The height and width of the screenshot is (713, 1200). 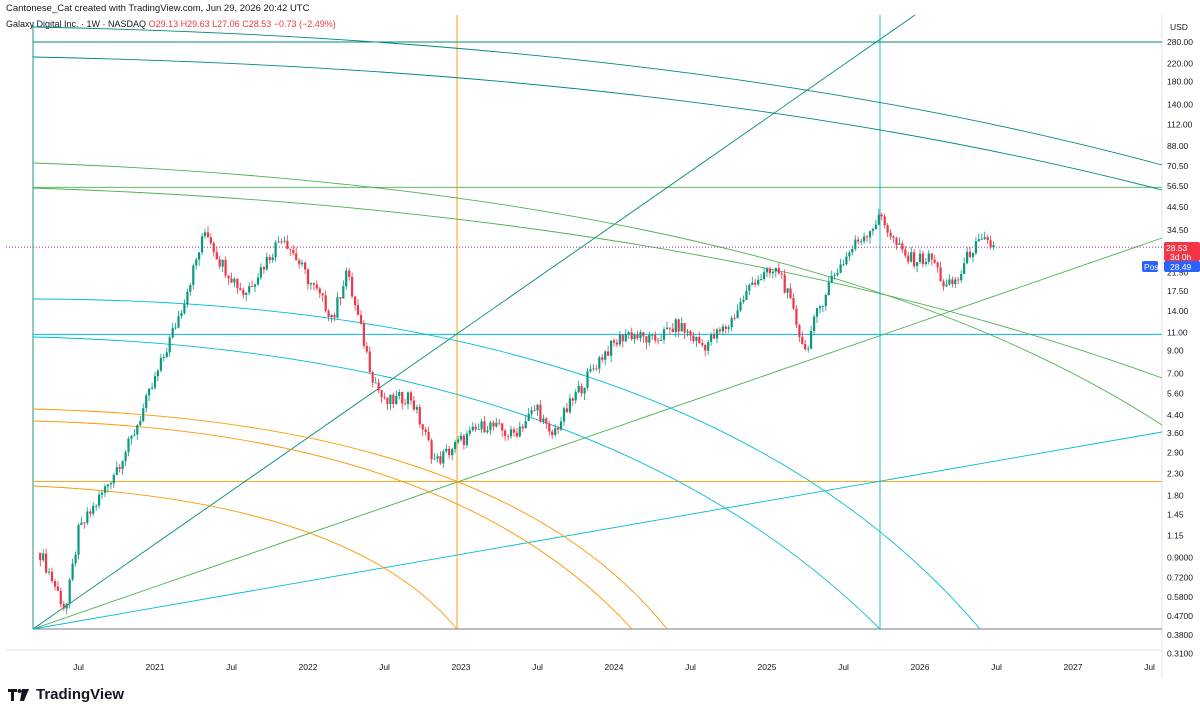 I want to click on symbol-name: Galaxy Digital Inc. · 1W · NASDAQ, so click(x=76, y=24).